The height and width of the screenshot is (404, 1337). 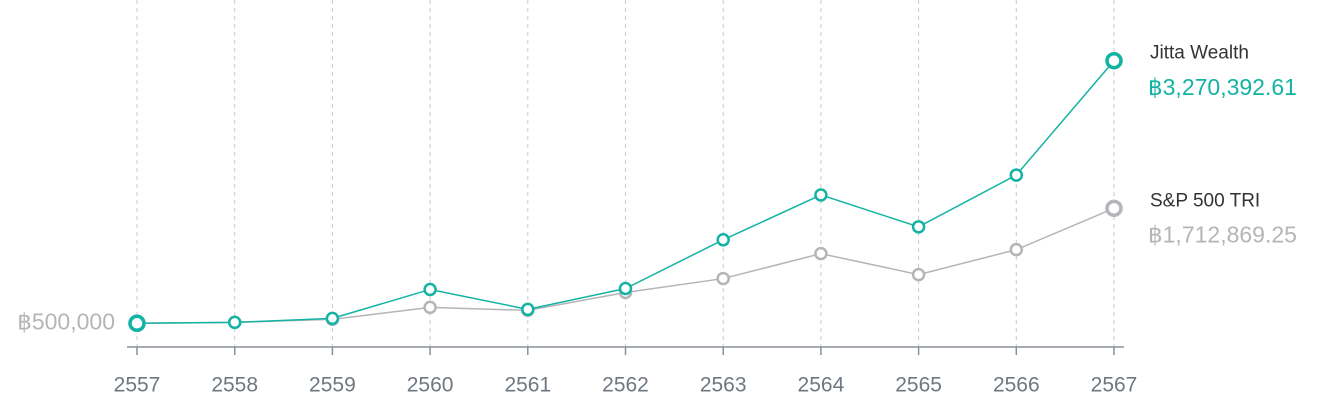 I want to click on x-tick-label: 2566, so click(x=1016, y=385).